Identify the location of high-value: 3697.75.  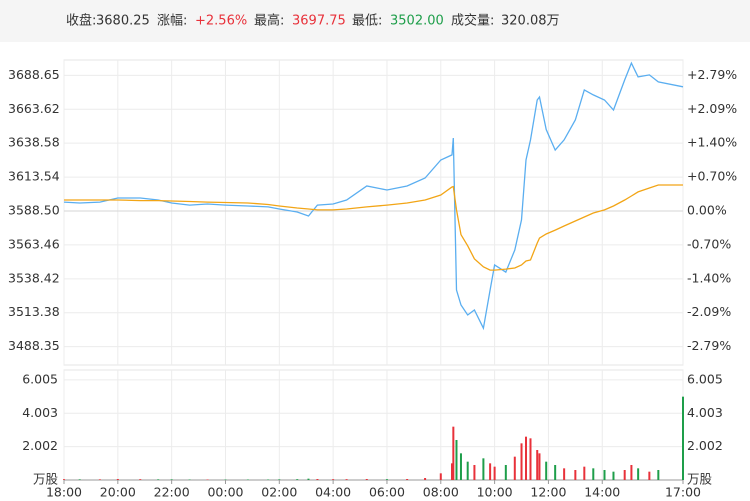
(319, 21).